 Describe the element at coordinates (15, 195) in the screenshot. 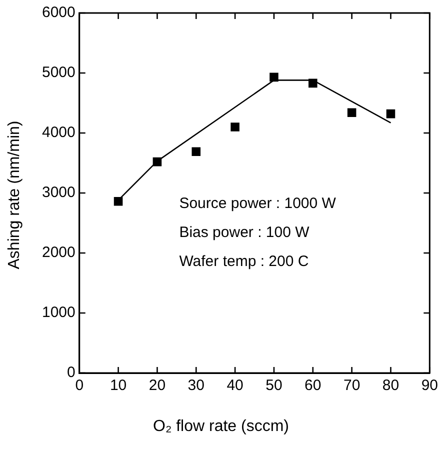

I see `y-axis-title: Ashing rate (nm/min)` at that location.